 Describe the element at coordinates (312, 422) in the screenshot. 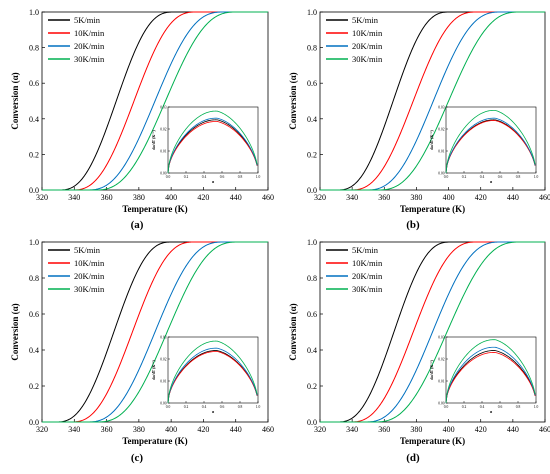

I see `y-tick-label: 0.0` at that location.